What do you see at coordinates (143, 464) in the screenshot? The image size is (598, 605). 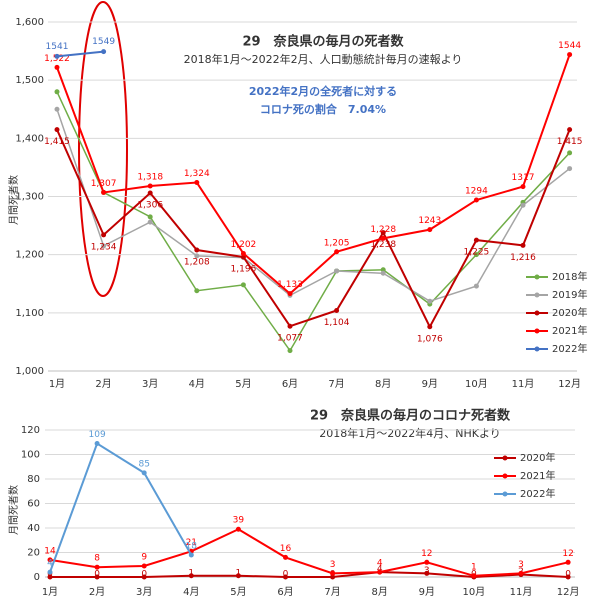 I see `data-label: 85` at bounding box center [143, 464].